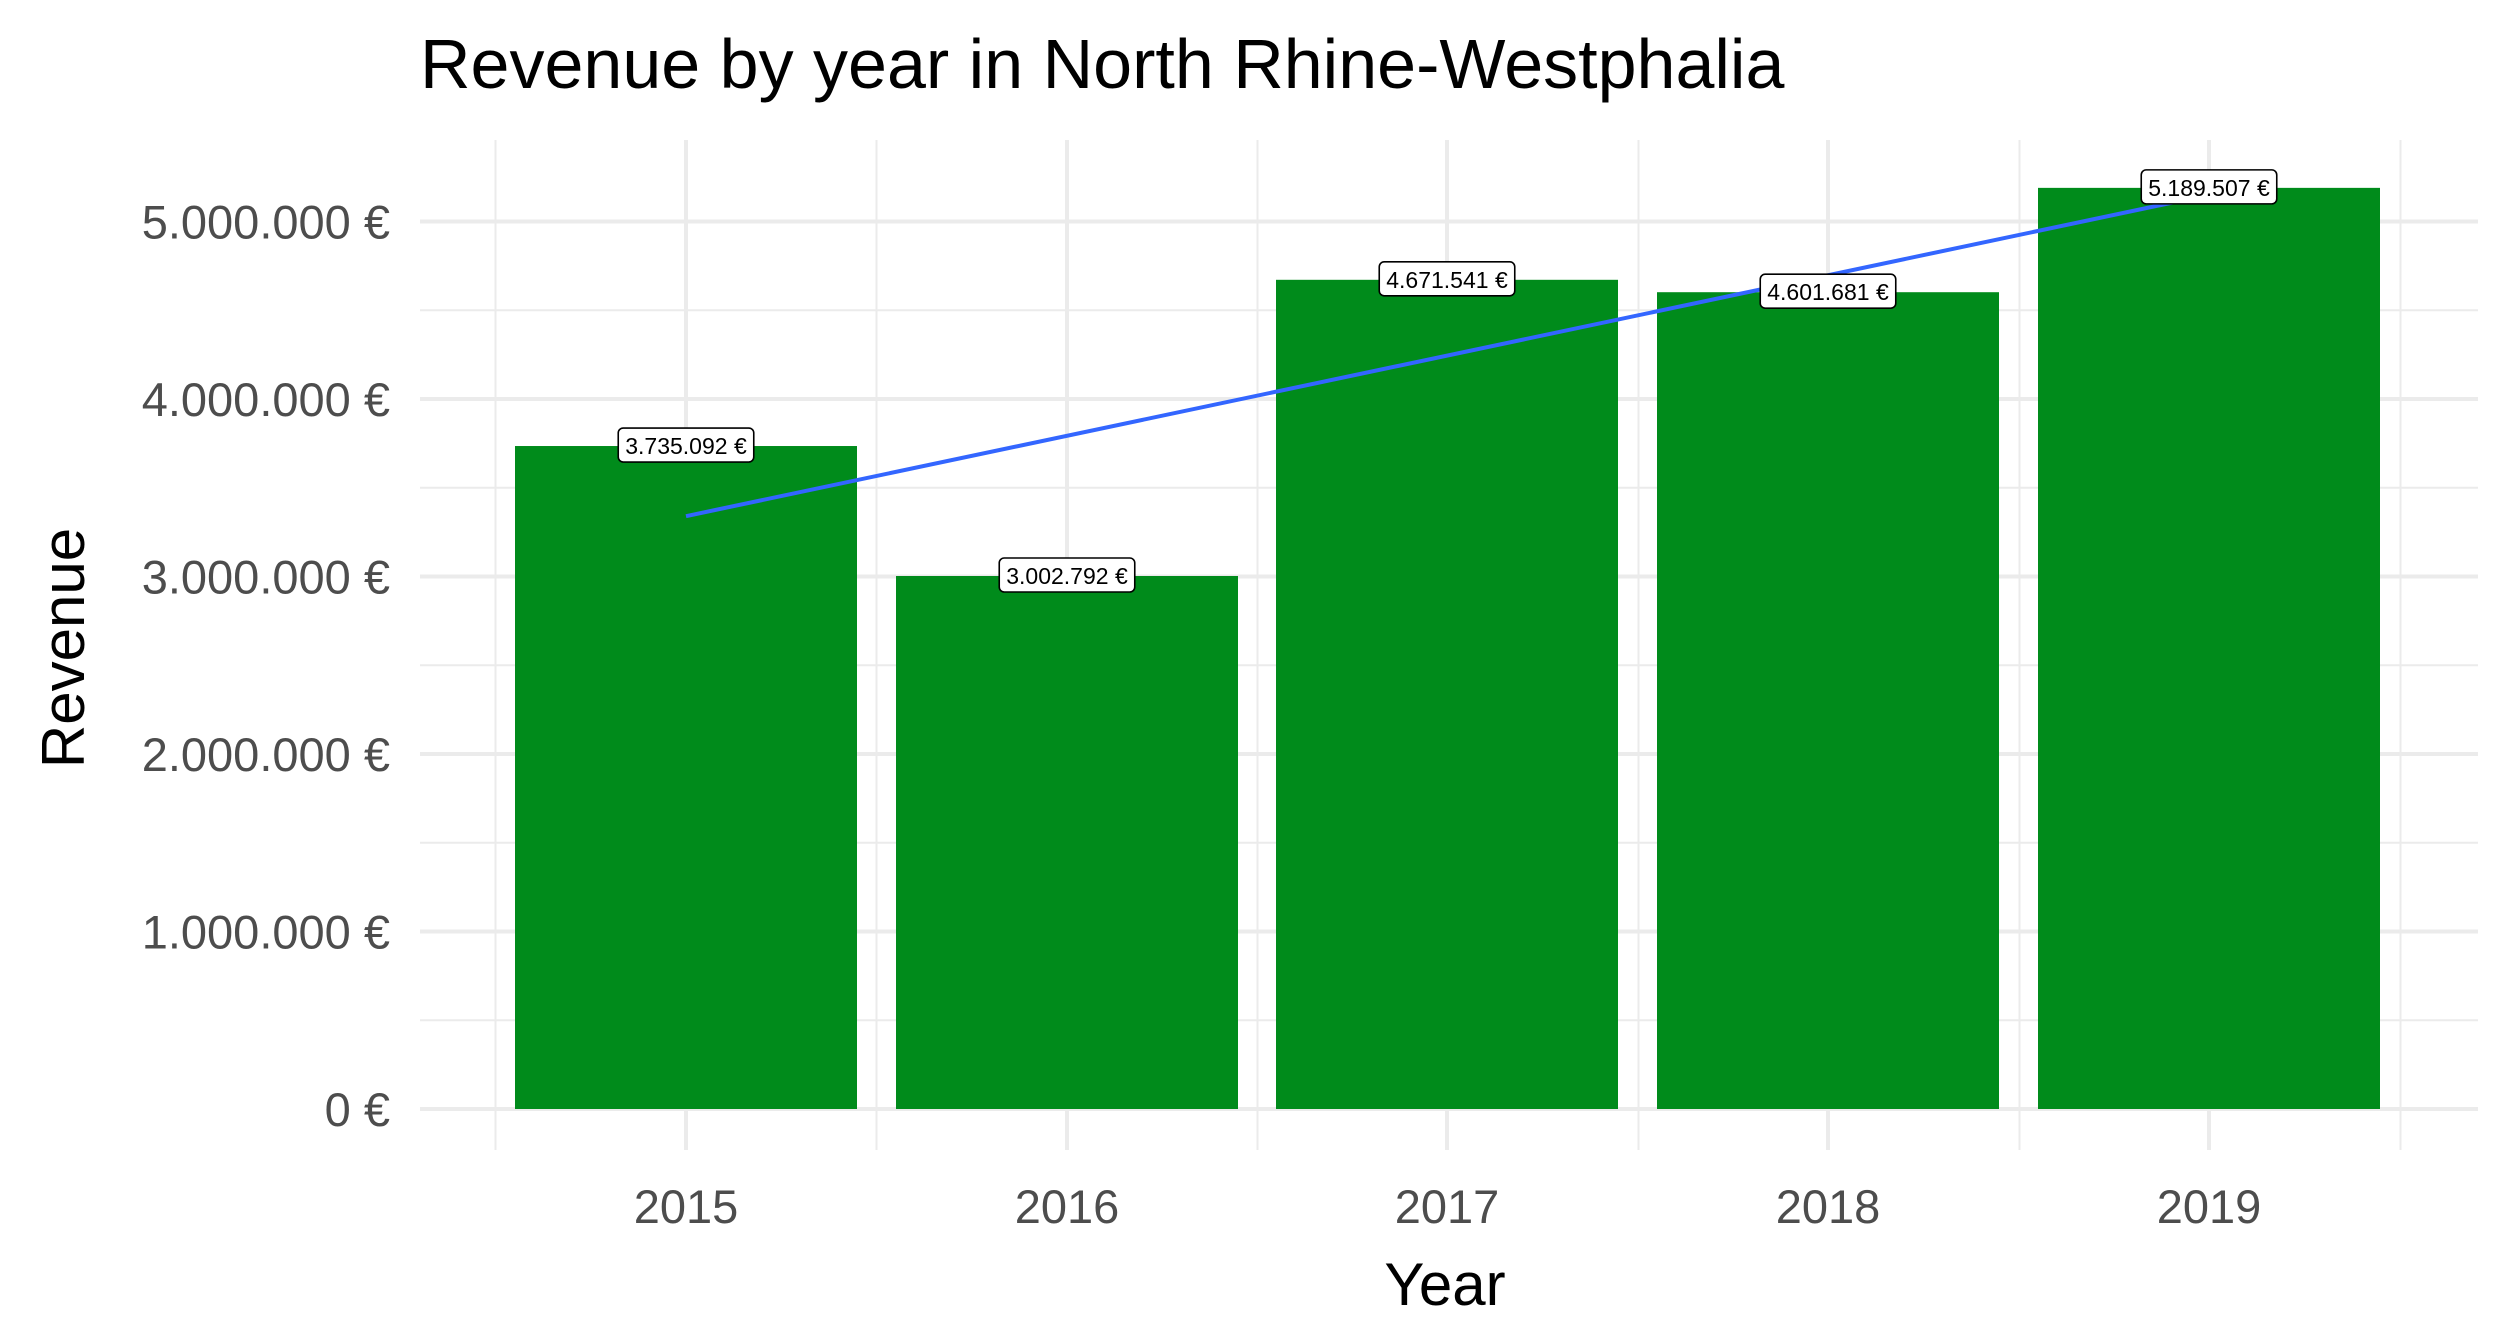  What do you see at coordinates (266, 932) in the screenshot?
I see `y-tick-label: 1.000.000 €` at bounding box center [266, 932].